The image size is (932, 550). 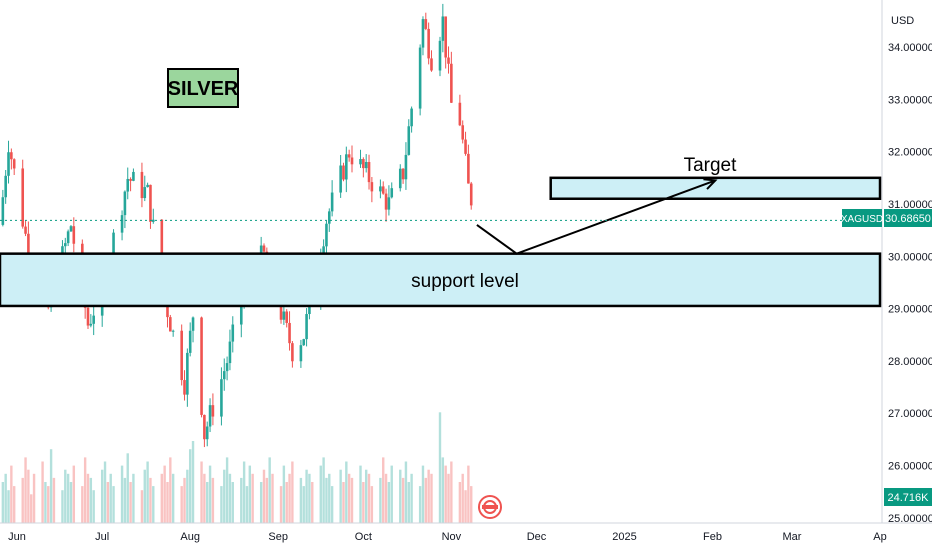 I want to click on price-tick-label: 31.00000, so click(x=910, y=205).